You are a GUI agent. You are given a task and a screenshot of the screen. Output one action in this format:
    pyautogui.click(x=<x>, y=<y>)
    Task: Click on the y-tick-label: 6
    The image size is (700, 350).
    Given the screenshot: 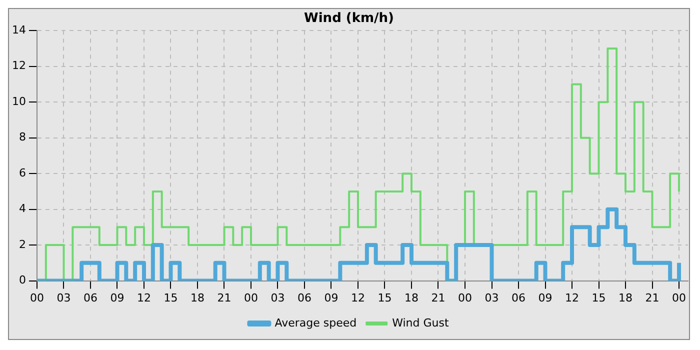 What is the action you would take?
    pyautogui.click(x=22, y=173)
    